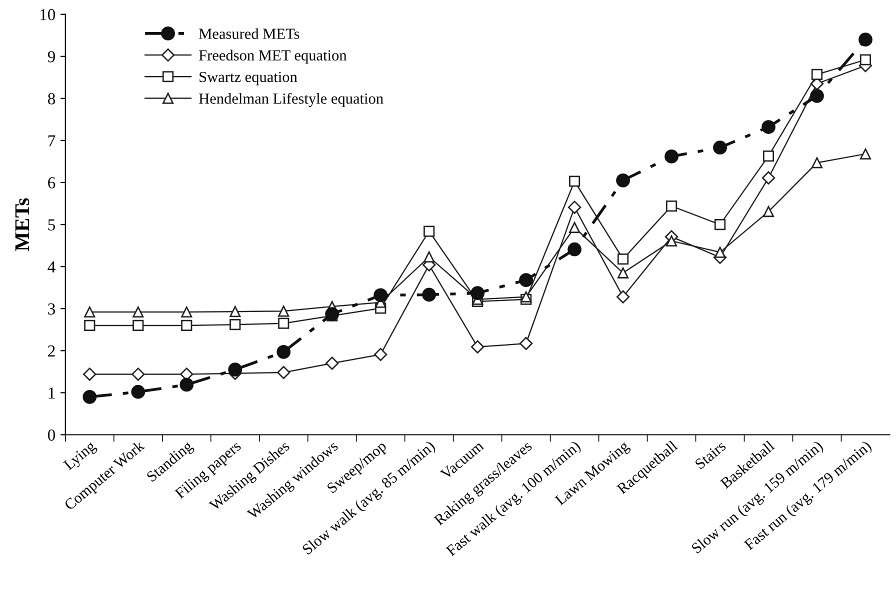 Image resolution: width=896 pixels, height=598 pixels. Describe the element at coordinates (48, 14) in the screenshot. I see `y-tick-label: 10` at that location.